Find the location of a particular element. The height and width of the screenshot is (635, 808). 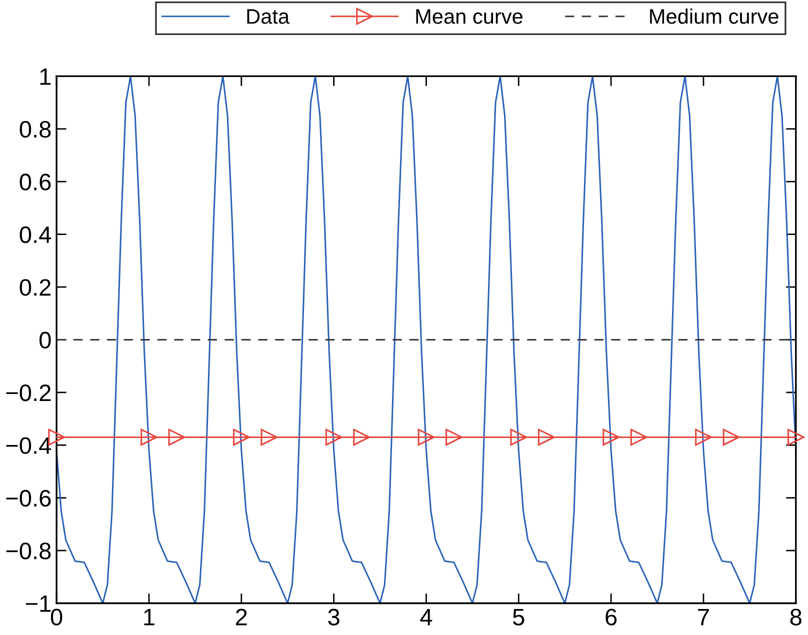

y-tick-label: 0.2 is located at coordinates (35, 287).